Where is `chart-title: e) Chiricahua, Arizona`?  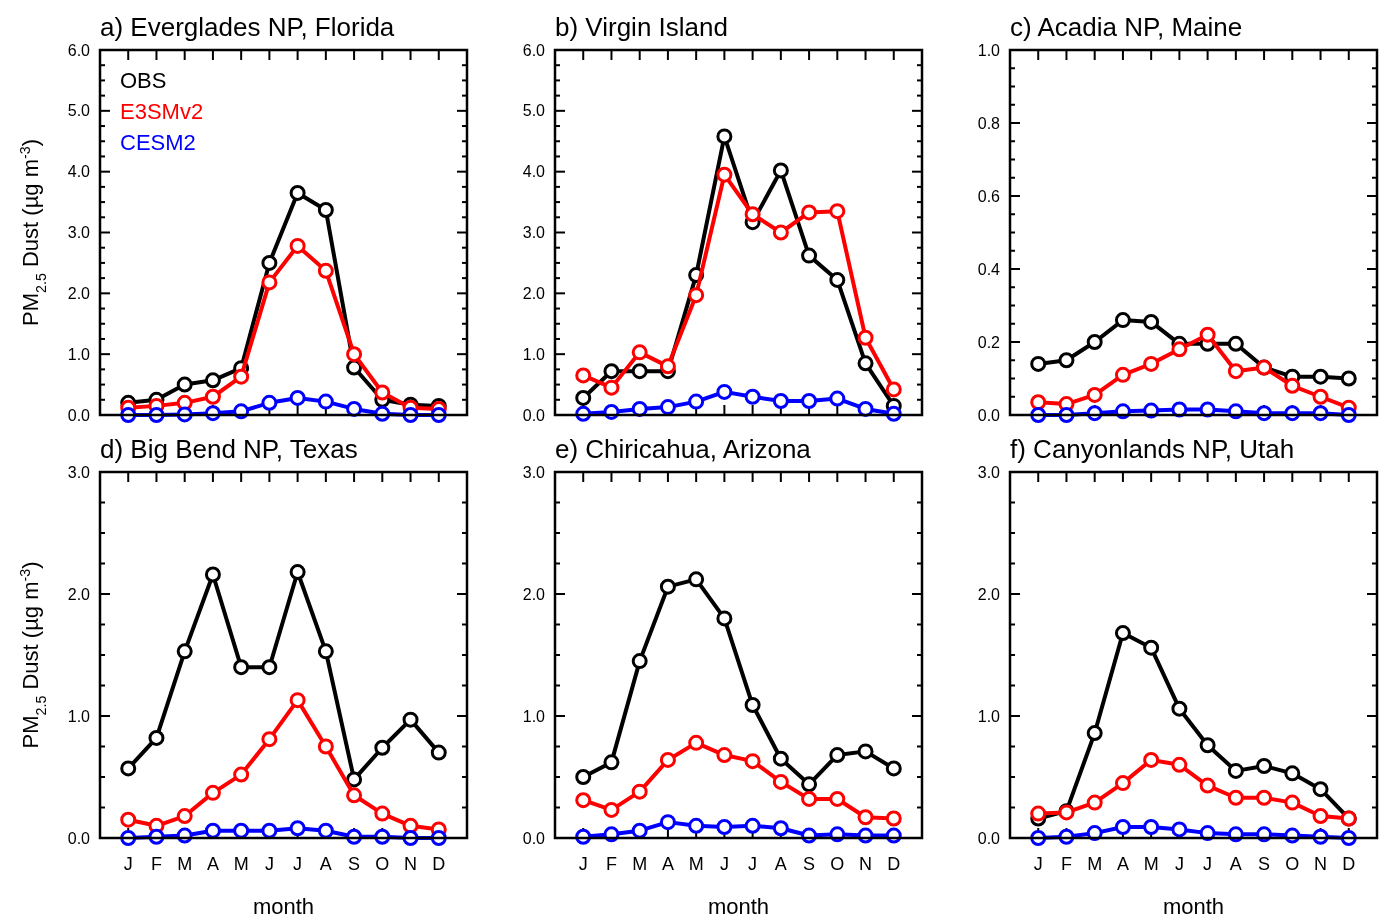
chart-title: e) Chiricahua, Arizona is located at coordinates (683, 449).